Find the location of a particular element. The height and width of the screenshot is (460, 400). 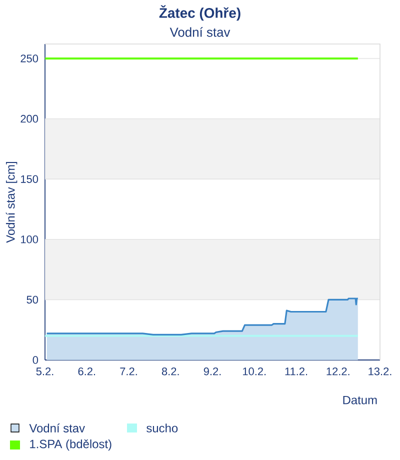

y-tick-label: 150 is located at coordinates (29, 179).